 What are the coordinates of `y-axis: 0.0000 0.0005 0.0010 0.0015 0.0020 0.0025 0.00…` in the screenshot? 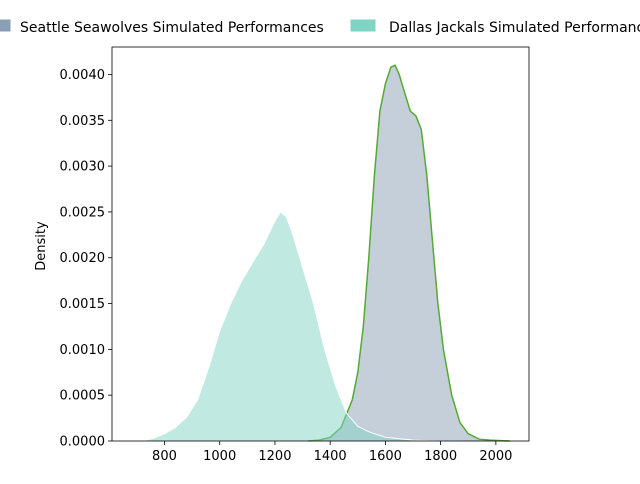 It's located at (86, 259).